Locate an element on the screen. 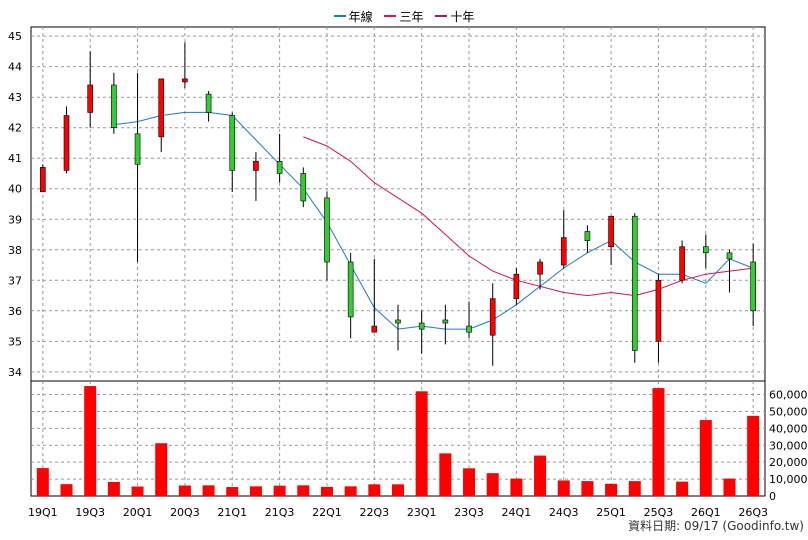 The width and height of the screenshot is (808, 540). legend-label-three-year: 三年 is located at coordinates (411, 16).